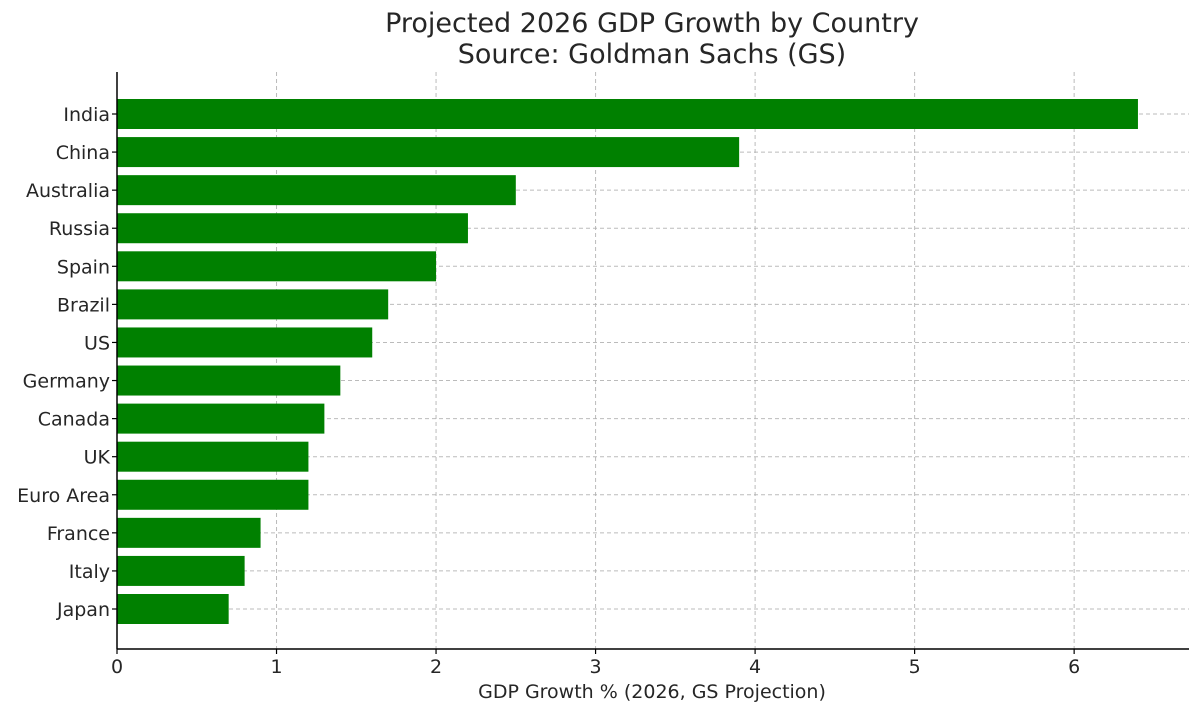 The image size is (1200, 719). What do you see at coordinates (277, 266) in the screenshot?
I see `bar-spain` at bounding box center [277, 266].